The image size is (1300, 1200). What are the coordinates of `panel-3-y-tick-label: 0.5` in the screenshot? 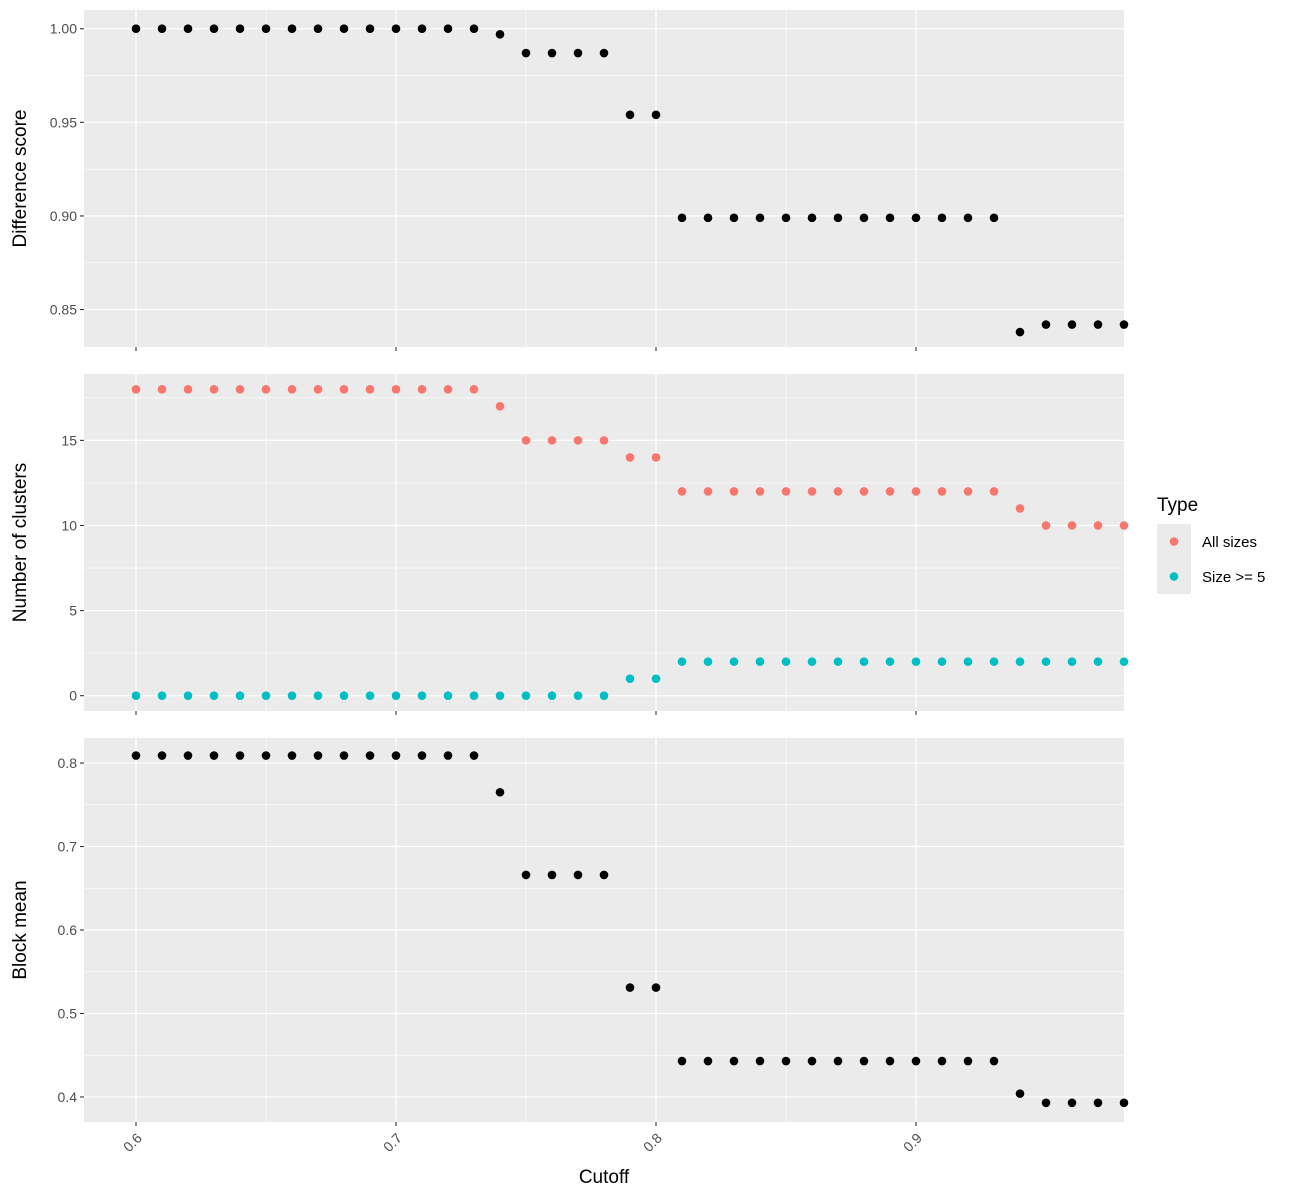 It's located at (68, 1013).